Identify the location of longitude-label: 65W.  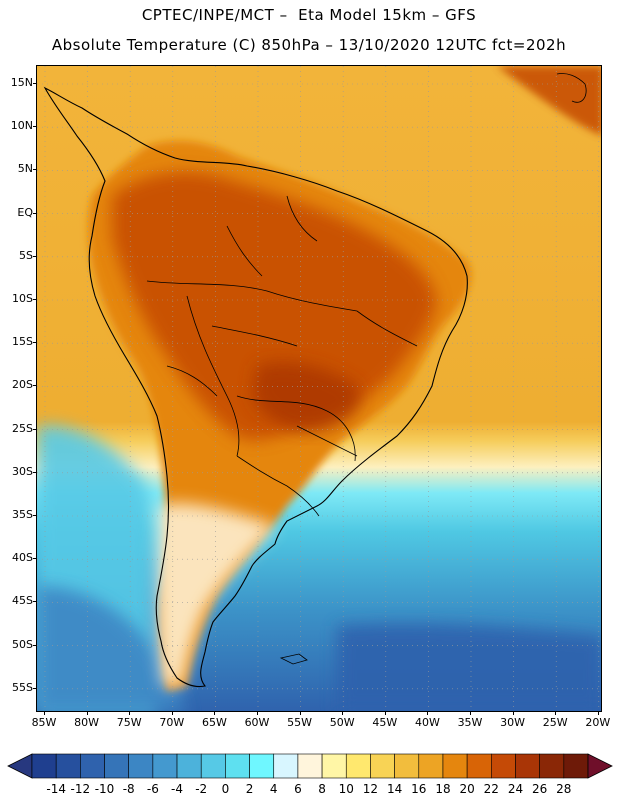
(214, 722).